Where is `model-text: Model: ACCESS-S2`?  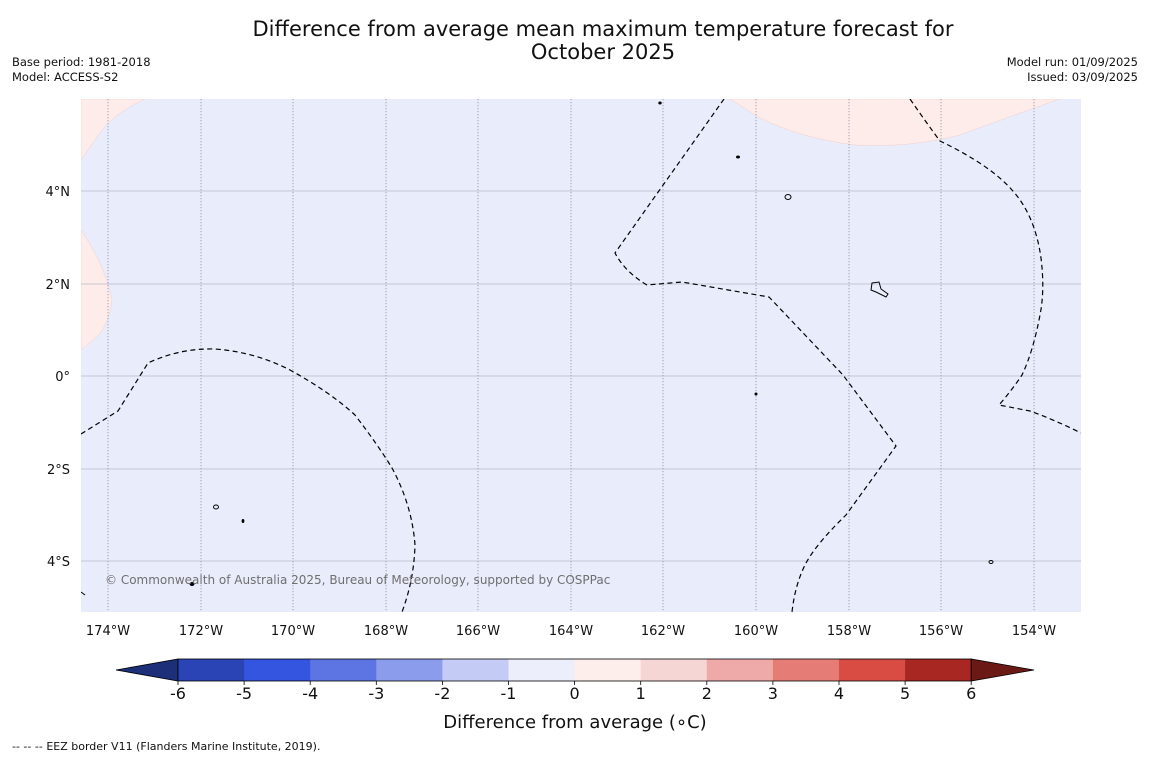 model-text: Model: ACCESS-S2 is located at coordinates (65, 77).